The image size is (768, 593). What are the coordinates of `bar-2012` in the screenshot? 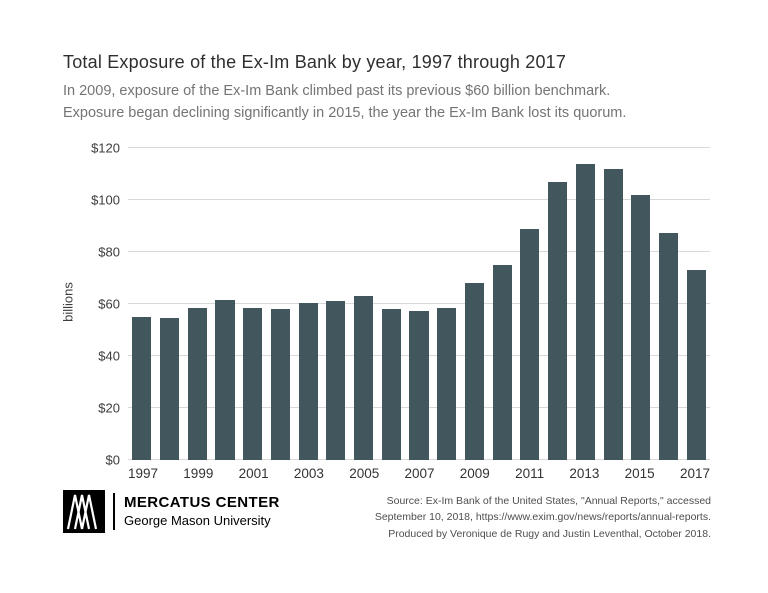 It's located at (558, 320).